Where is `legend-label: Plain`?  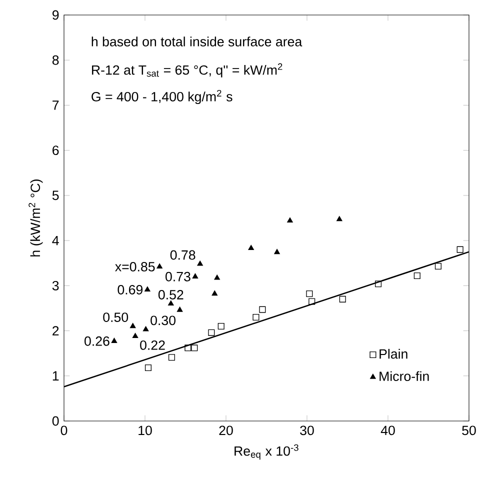
legend-label: Plain is located at coordinates (394, 353).